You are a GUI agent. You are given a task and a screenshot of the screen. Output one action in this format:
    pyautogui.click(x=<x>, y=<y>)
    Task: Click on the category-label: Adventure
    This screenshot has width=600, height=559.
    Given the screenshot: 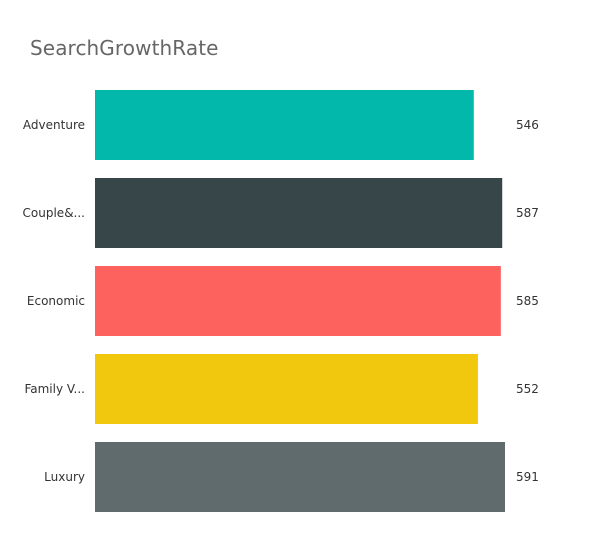 What is the action you would take?
    pyautogui.click(x=54, y=125)
    